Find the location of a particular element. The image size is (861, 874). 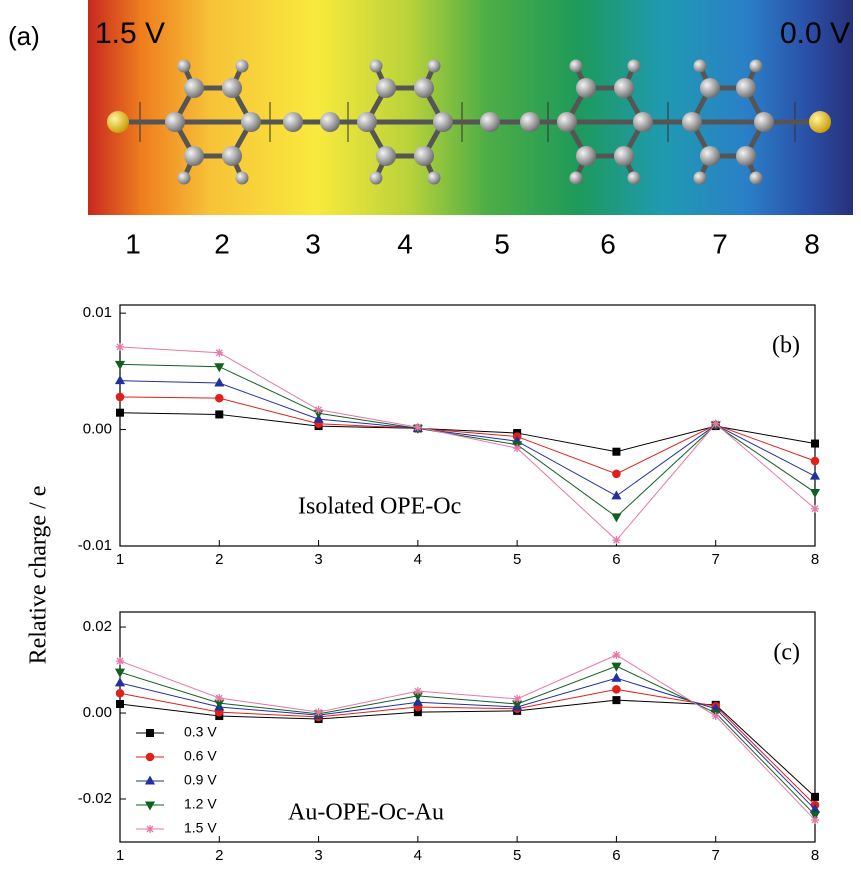

y-tick-label: 0.00 is located at coordinates (97, 712).